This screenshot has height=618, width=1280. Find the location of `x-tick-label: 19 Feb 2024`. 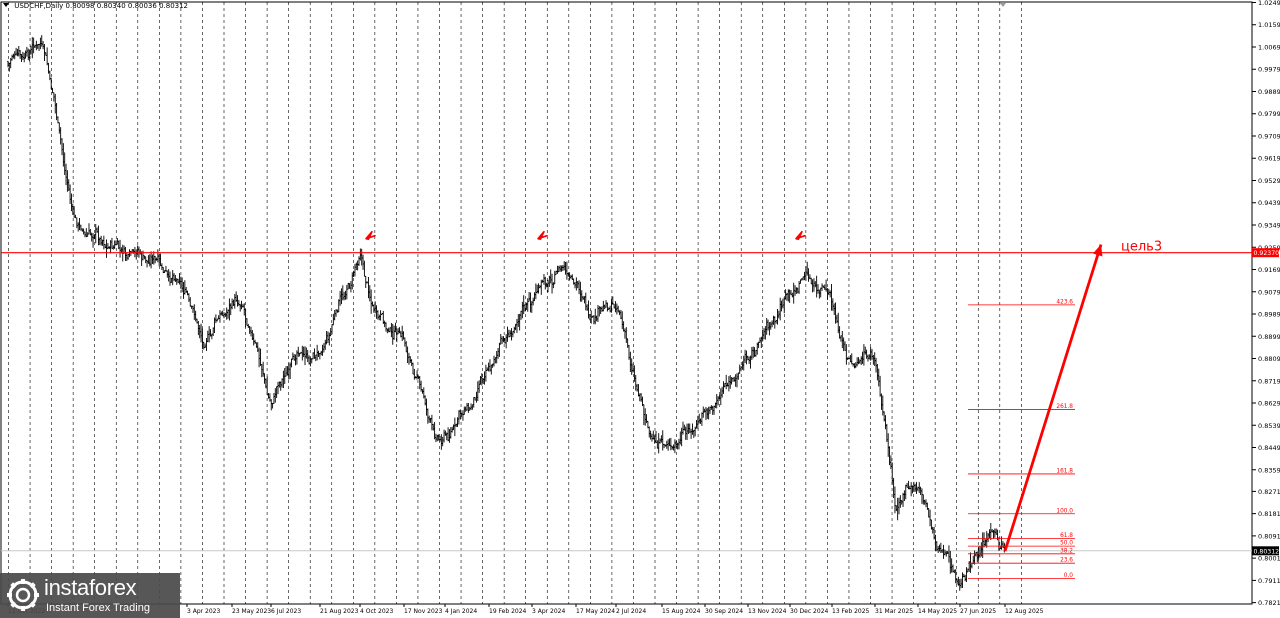

x-tick-label: 19 Feb 2024 is located at coordinates (508, 611).